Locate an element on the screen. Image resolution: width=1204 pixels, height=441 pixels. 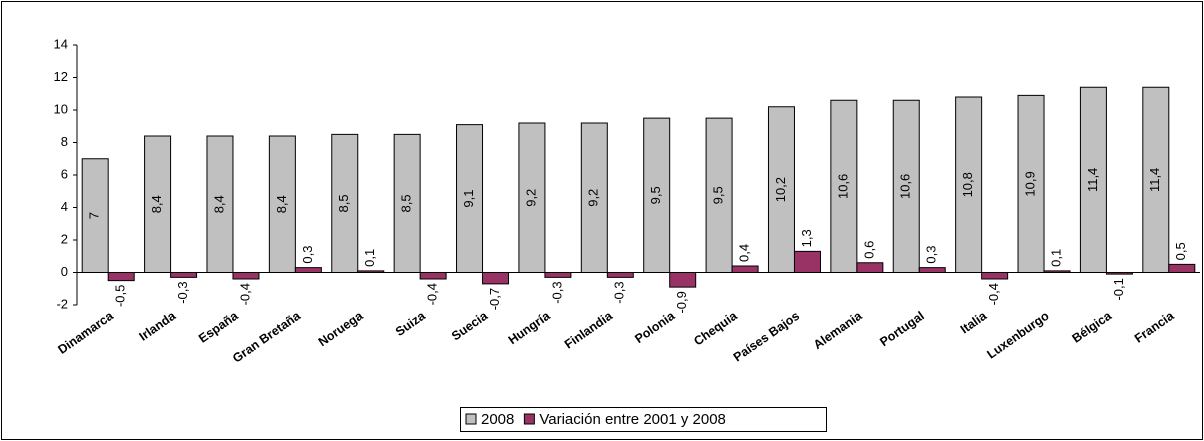
legend-label: Variación entre 2001 y 2008 is located at coordinates (632, 419).